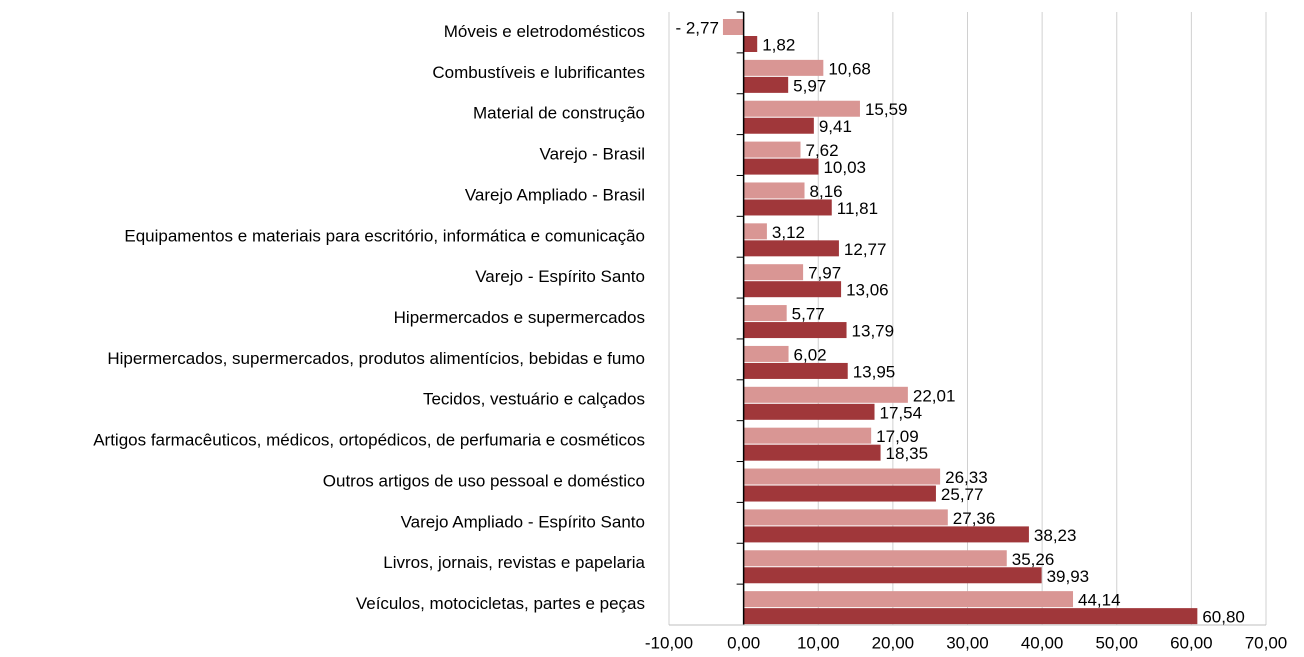 Image resolution: width=1304 pixels, height=657 pixels. What do you see at coordinates (778, 44) in the screenshot?
I see `value-label: 1,82` at bounding box center [778, 44].